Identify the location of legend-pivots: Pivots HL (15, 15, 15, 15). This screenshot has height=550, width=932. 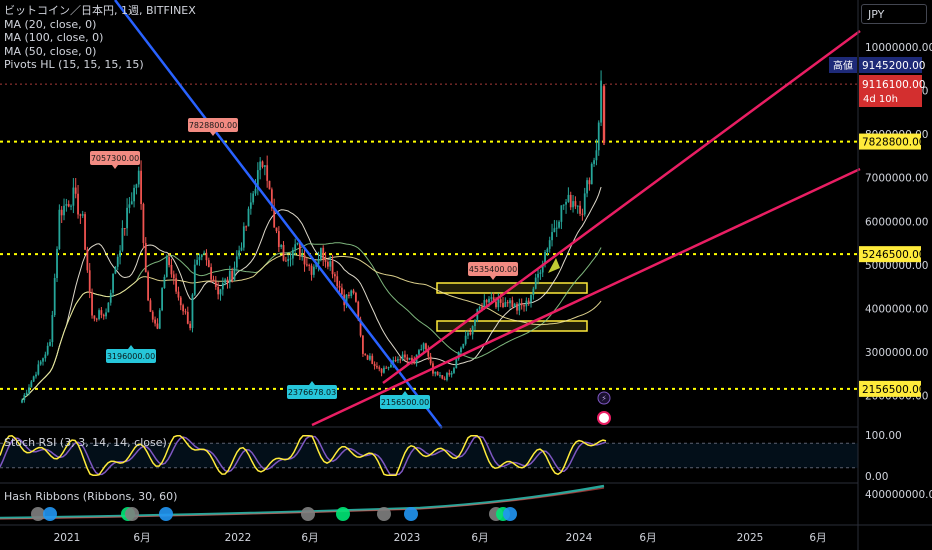
(74, 64).